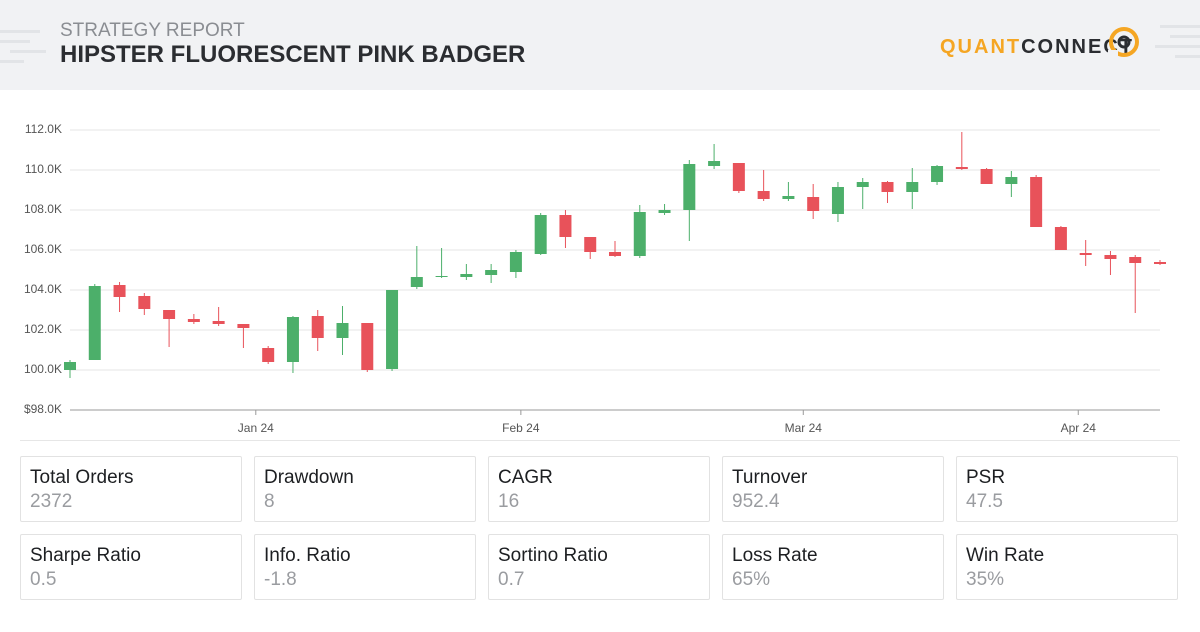 The height and width of the screenshot is (632, 1200). I want to click on stat-card: Turnover 952.4, so click(833, 489).